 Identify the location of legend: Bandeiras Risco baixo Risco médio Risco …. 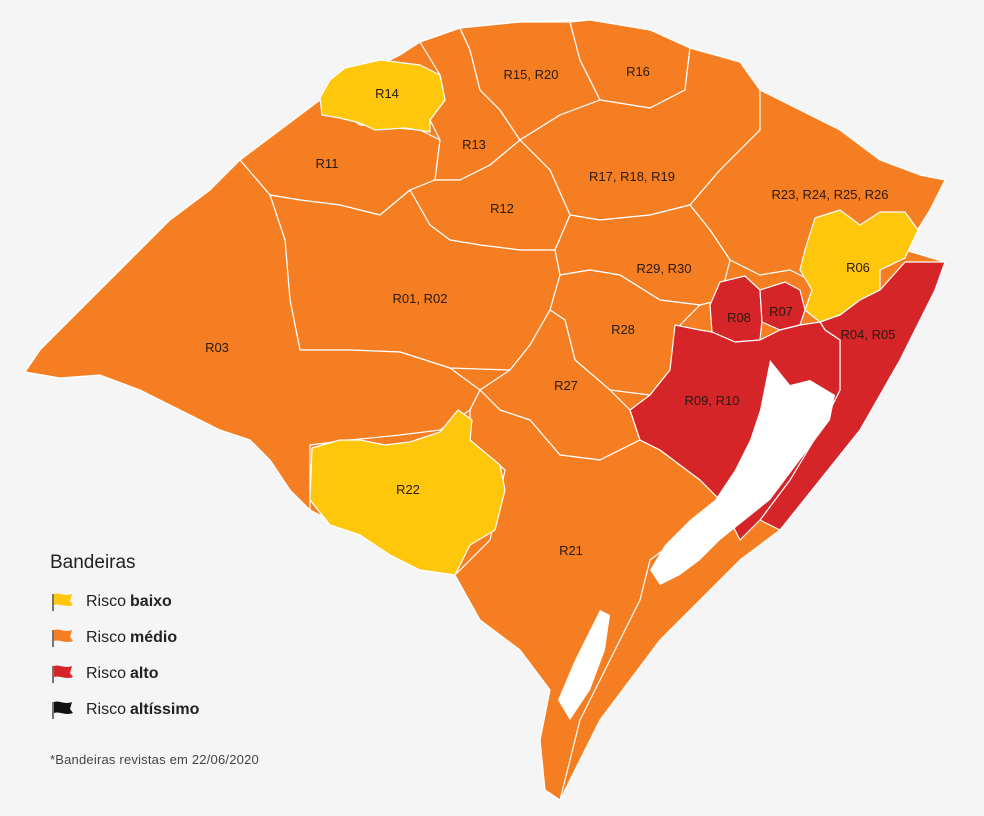
(124, 640).